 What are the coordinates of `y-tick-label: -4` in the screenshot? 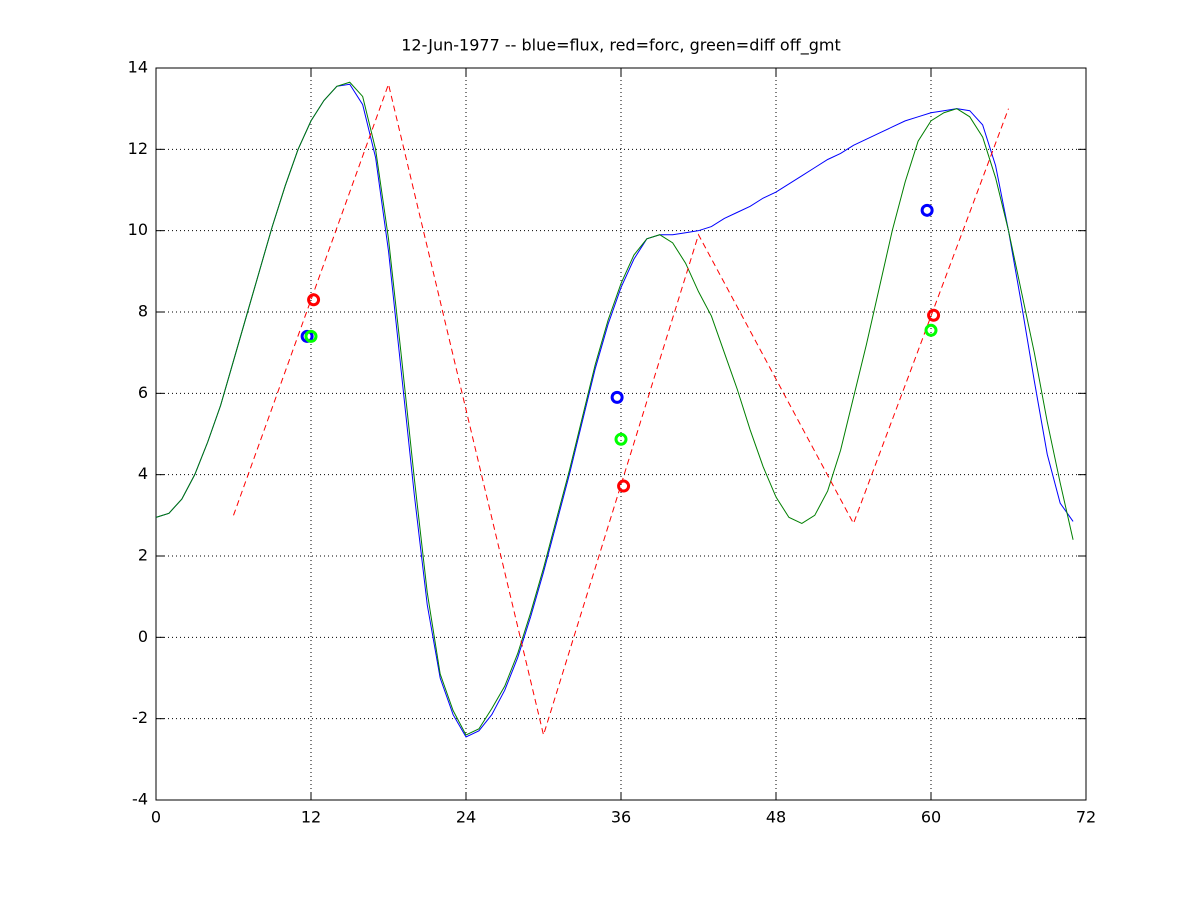 It's located at (140, 799).